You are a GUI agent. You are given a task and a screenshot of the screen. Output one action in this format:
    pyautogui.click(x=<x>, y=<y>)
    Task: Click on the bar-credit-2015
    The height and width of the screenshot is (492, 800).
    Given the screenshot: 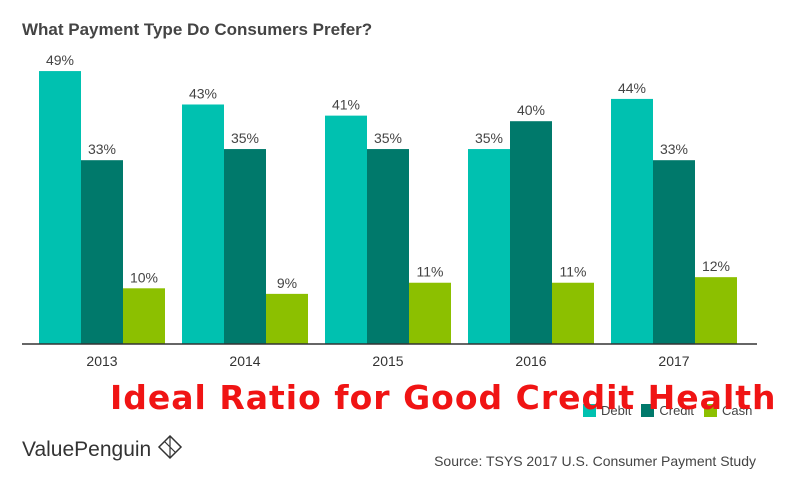 What is the action you would take?
    pyautogui.click(x=388, y=246)
    